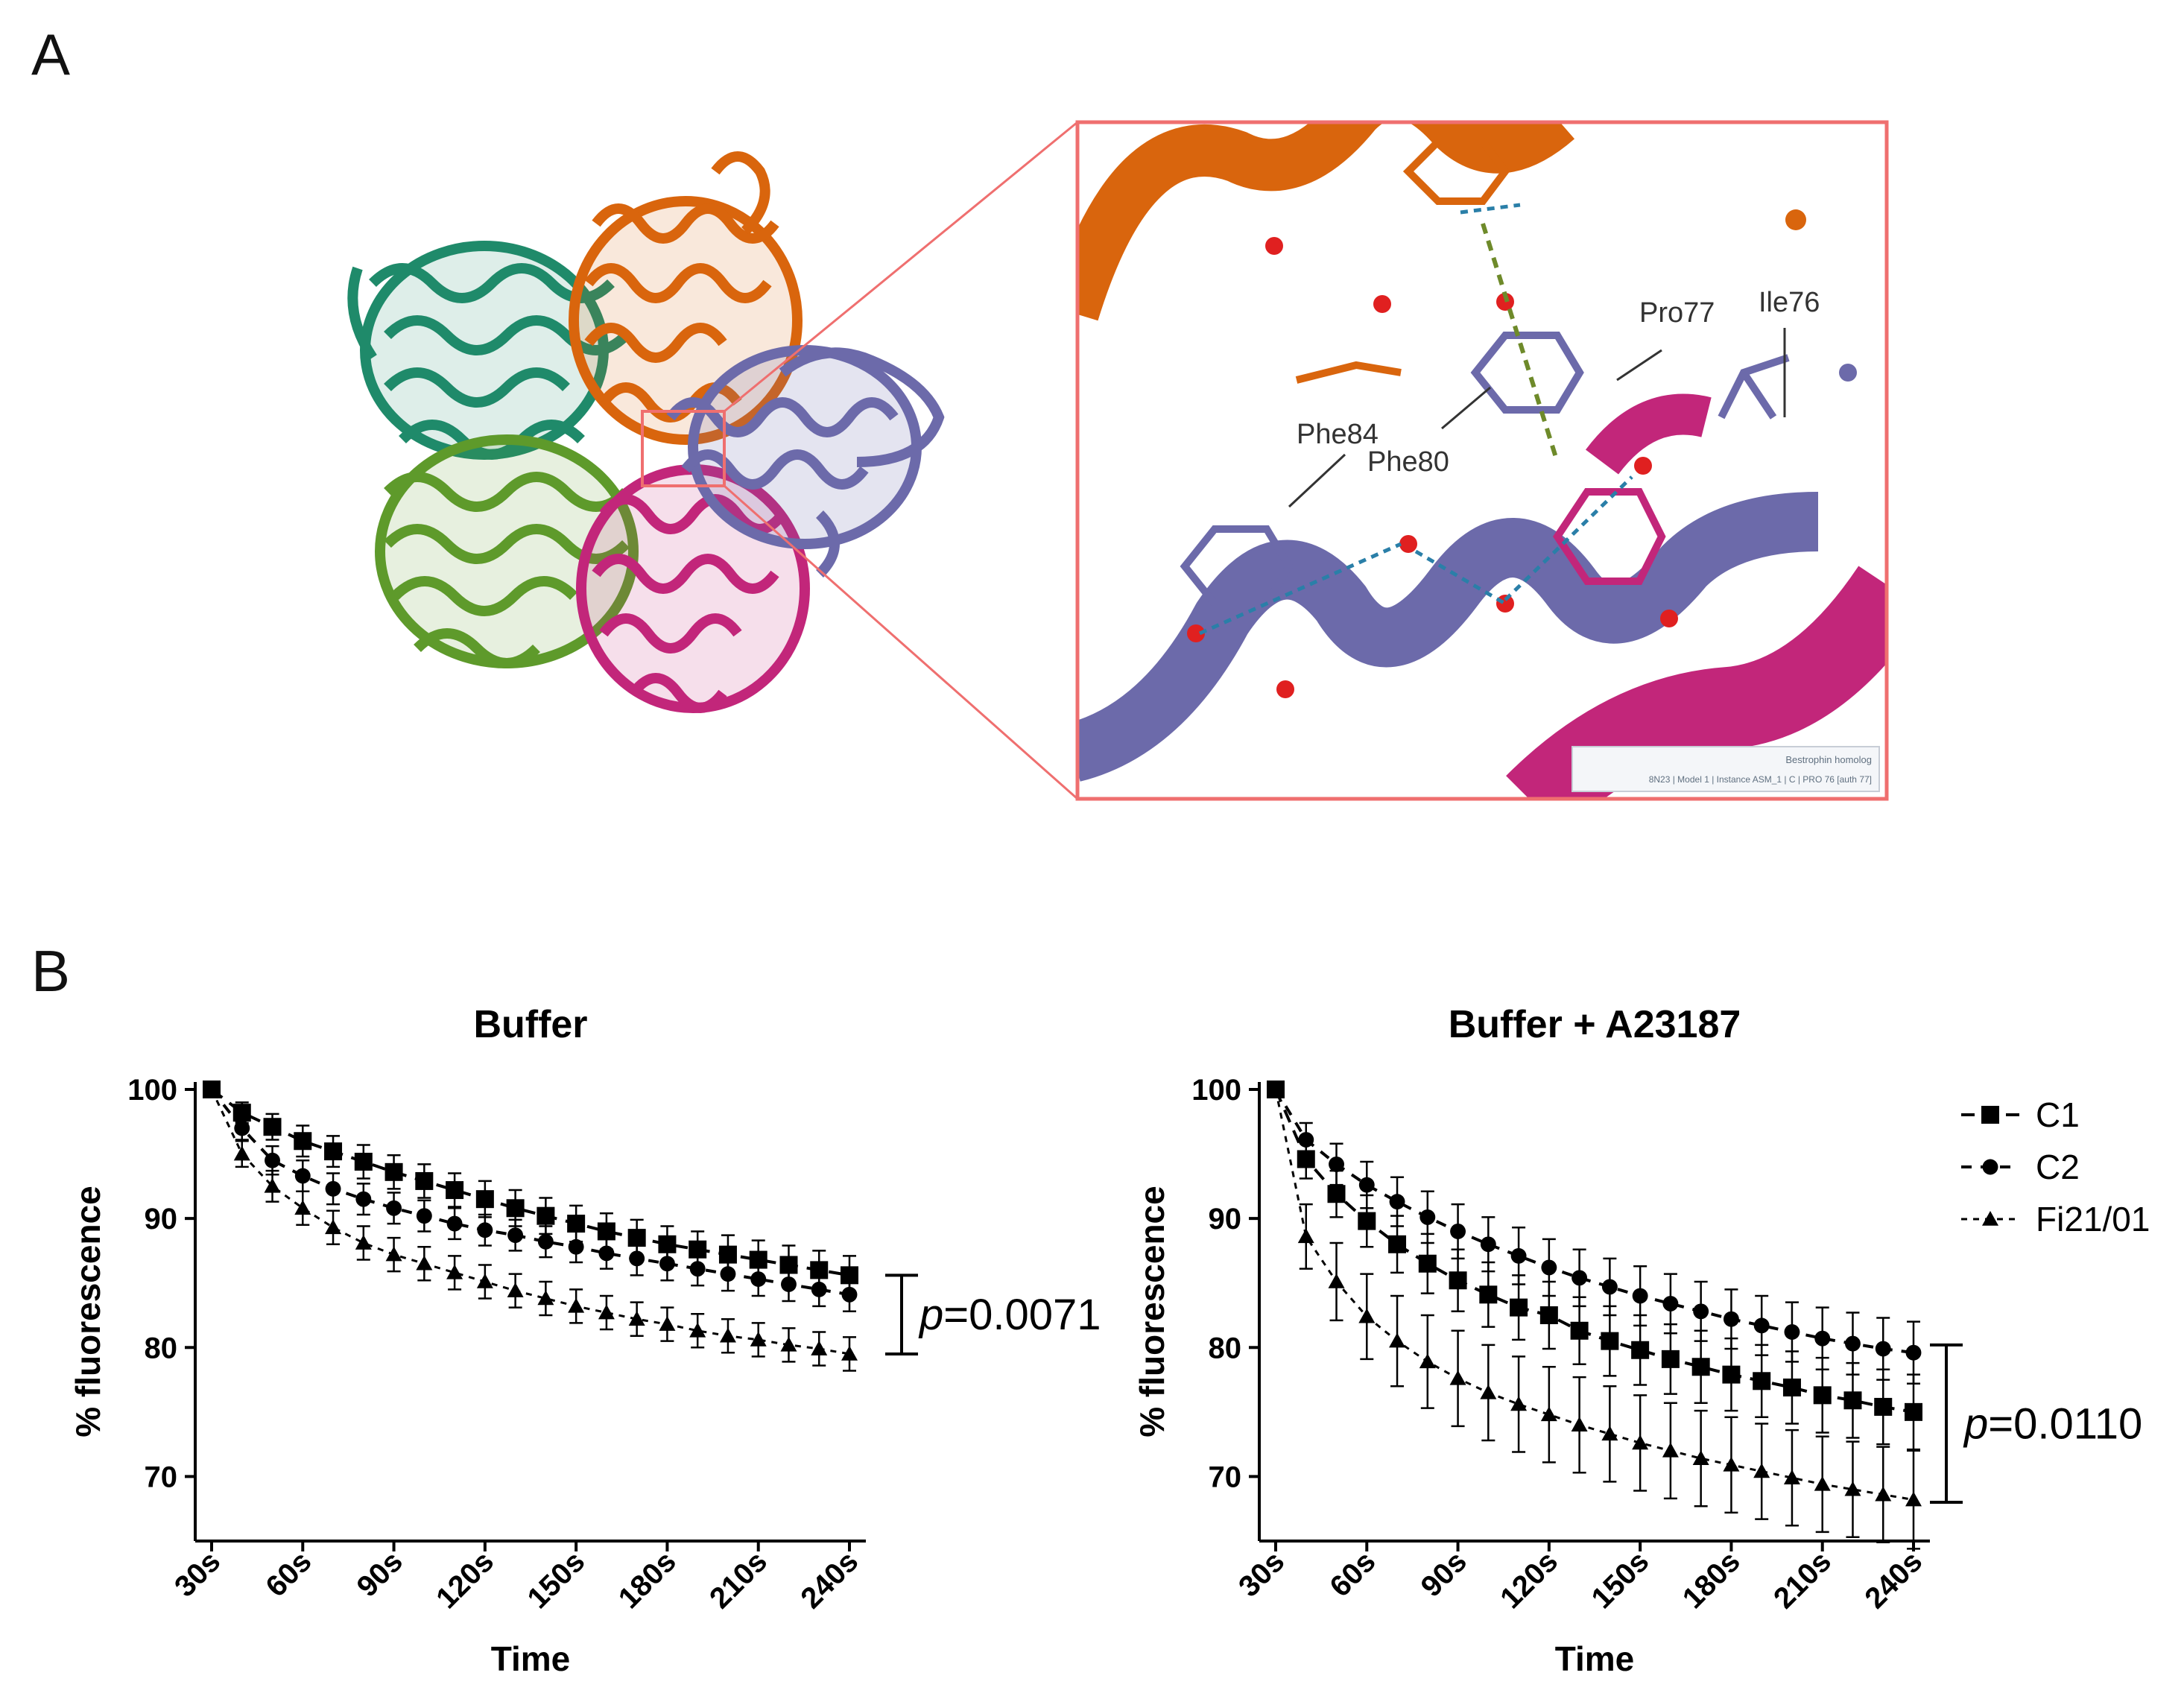 The width and height of the screenshot is (2184, 1699). What do you see at coordinates (686, 298) in the screenshot?
I see `orange-chain` at bounding box center [686, 298].